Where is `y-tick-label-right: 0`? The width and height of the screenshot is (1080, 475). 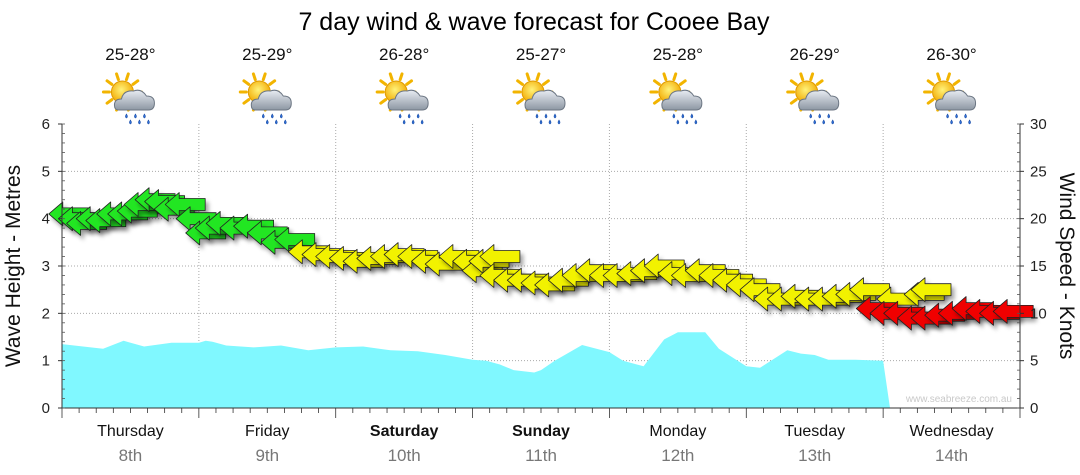 y-tick-label-right: 0 is located at coordinates (1034, 408).